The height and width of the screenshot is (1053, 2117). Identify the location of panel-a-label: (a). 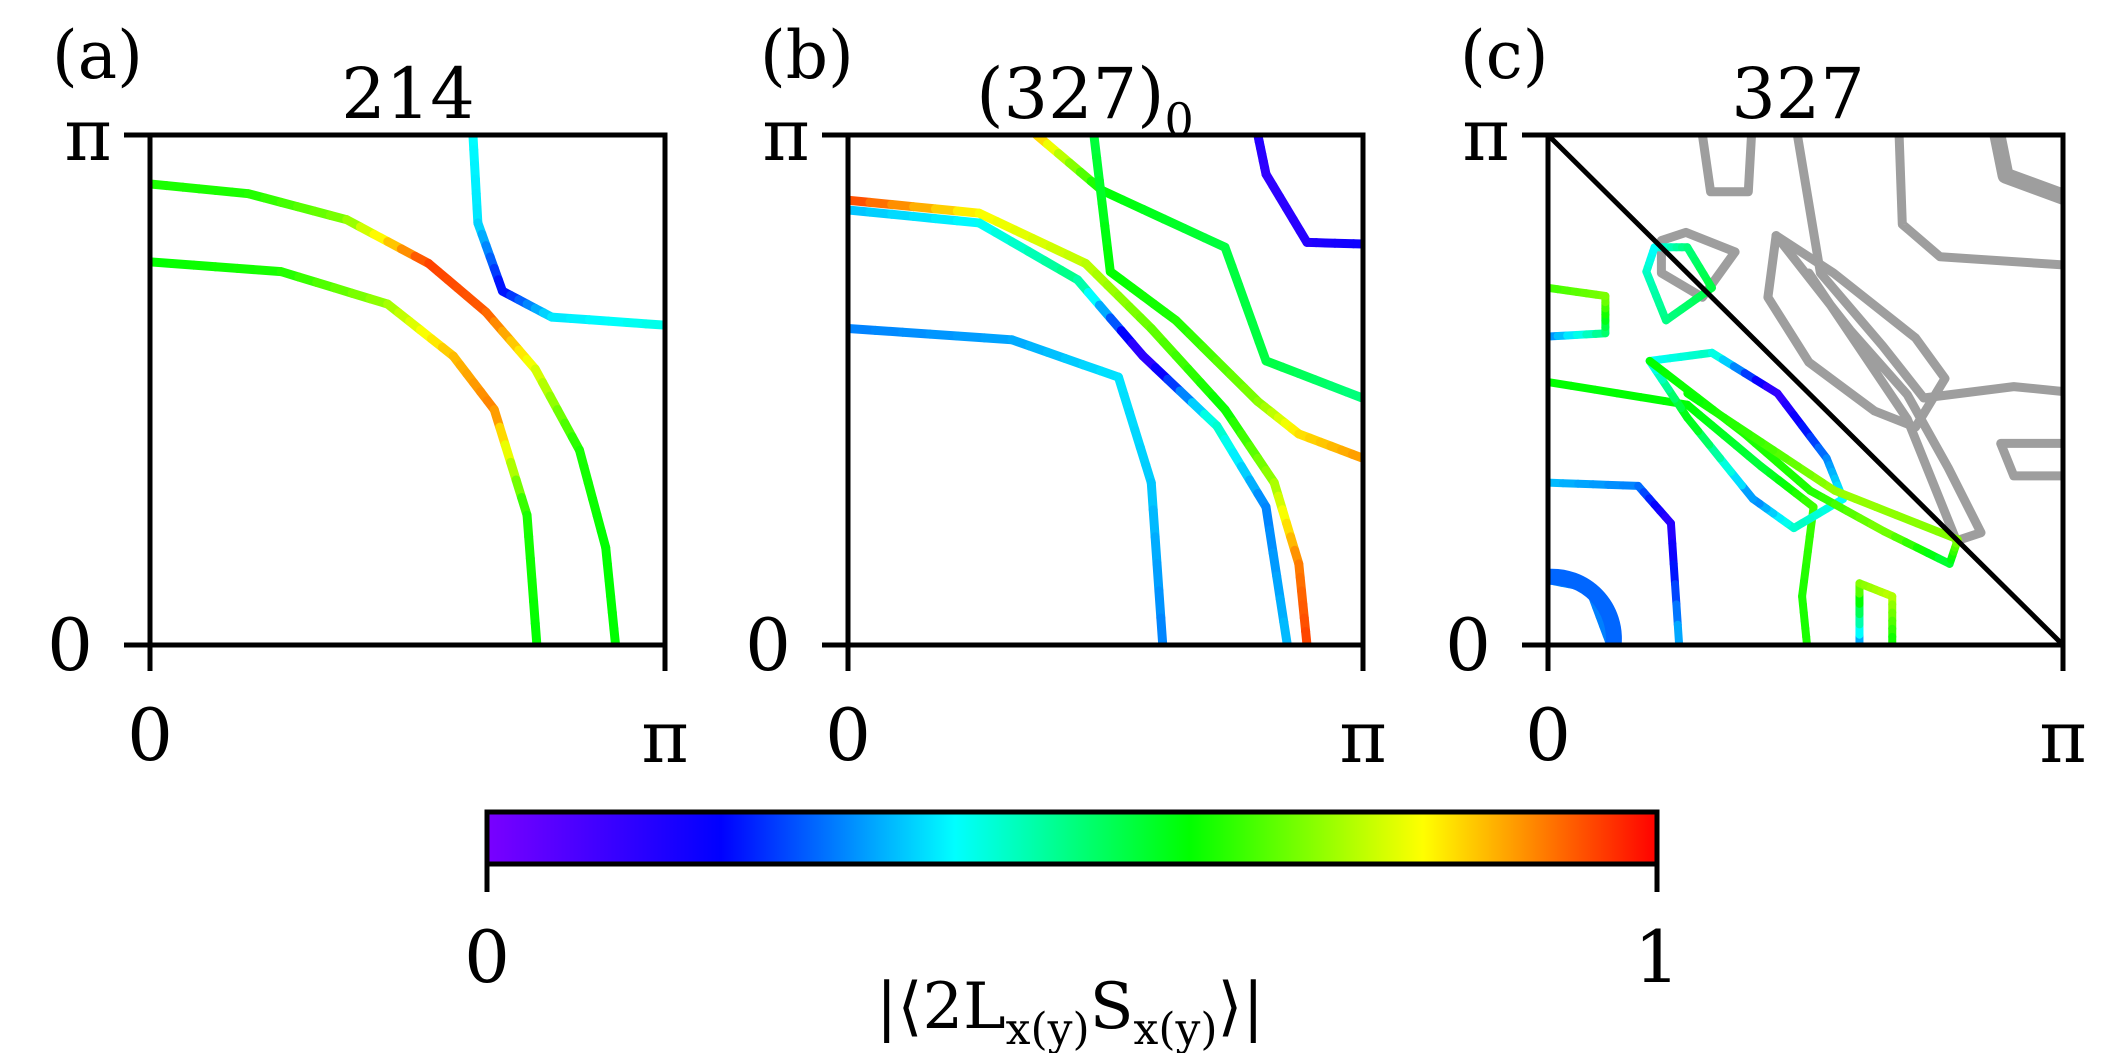
(97, 55).